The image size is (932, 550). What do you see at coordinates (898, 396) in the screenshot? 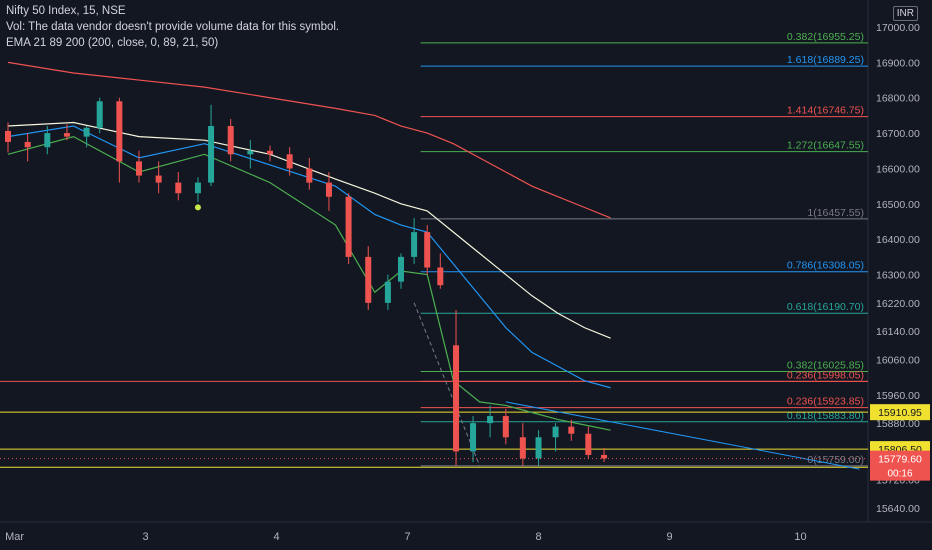
I see `y-tick-label: 15960.00` at bounding box center [898, 396].